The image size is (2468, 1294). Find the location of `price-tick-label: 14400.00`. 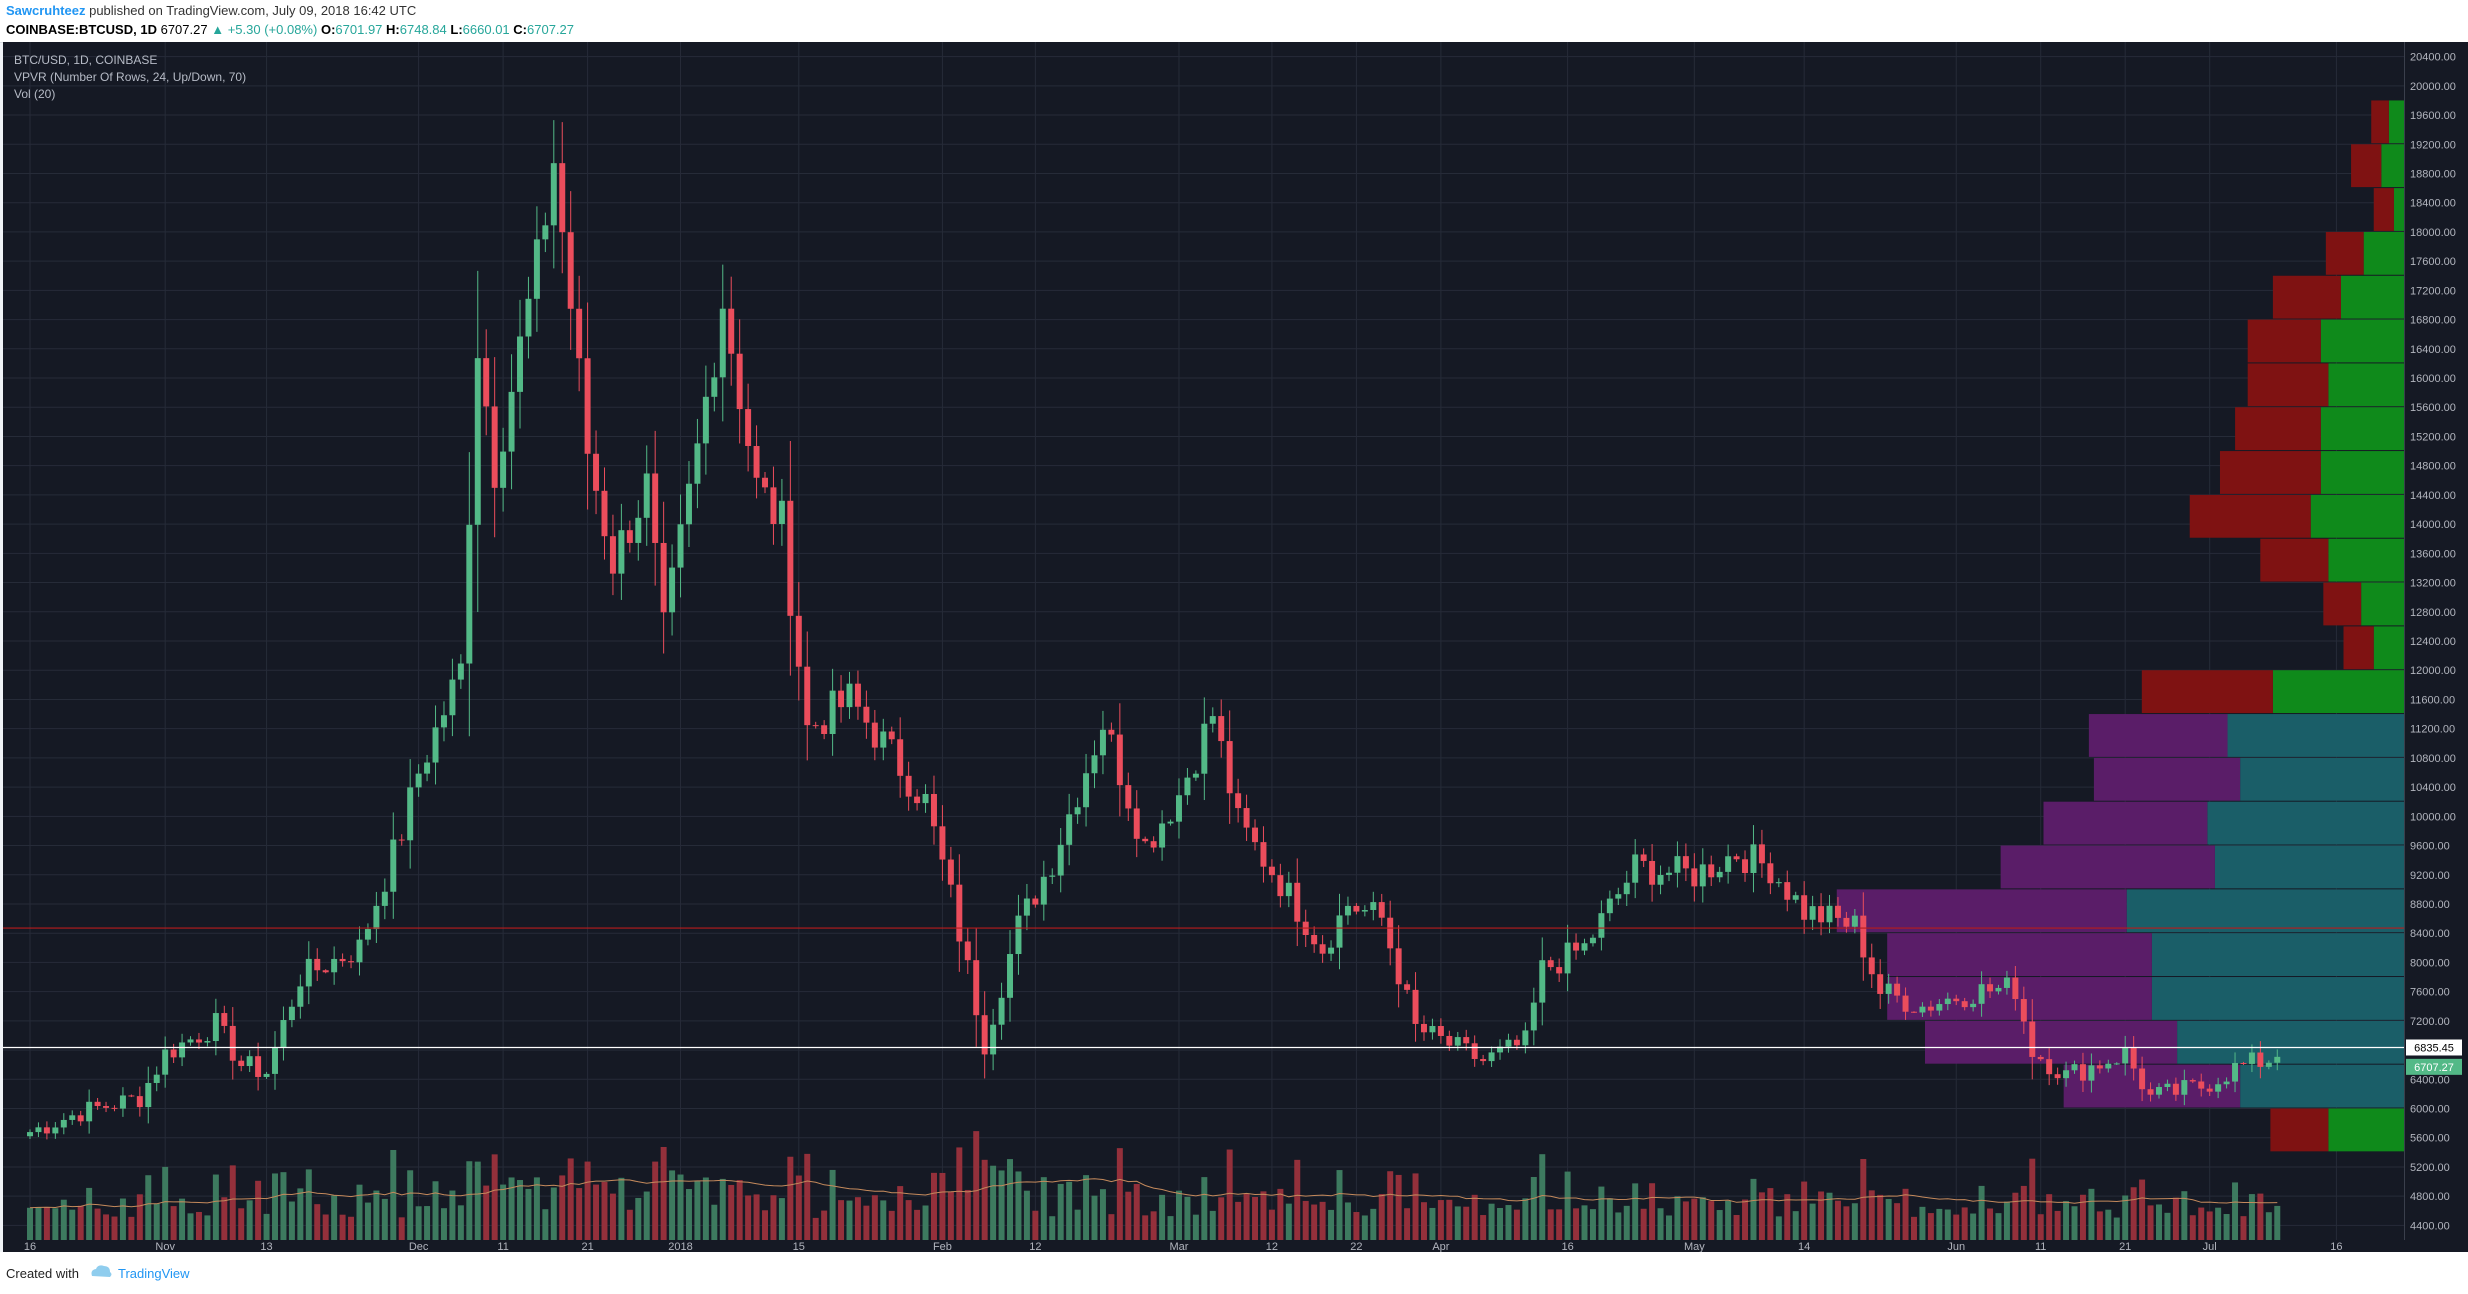

price-tick-label: 14400.00 is located at coordinates (2433, 496).